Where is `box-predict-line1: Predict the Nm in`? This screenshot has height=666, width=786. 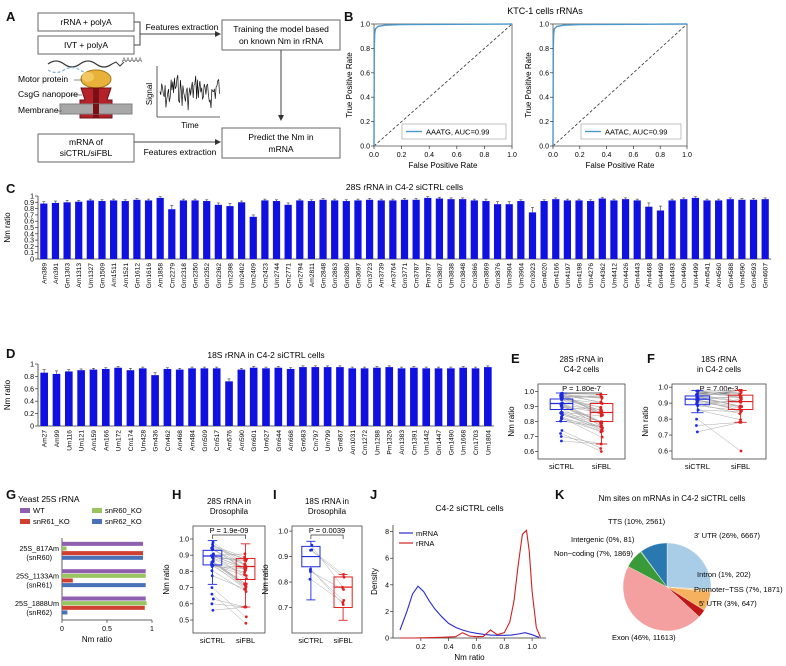
box-predict-line1: Predict the Nm in is located at coordinates (280, 137).